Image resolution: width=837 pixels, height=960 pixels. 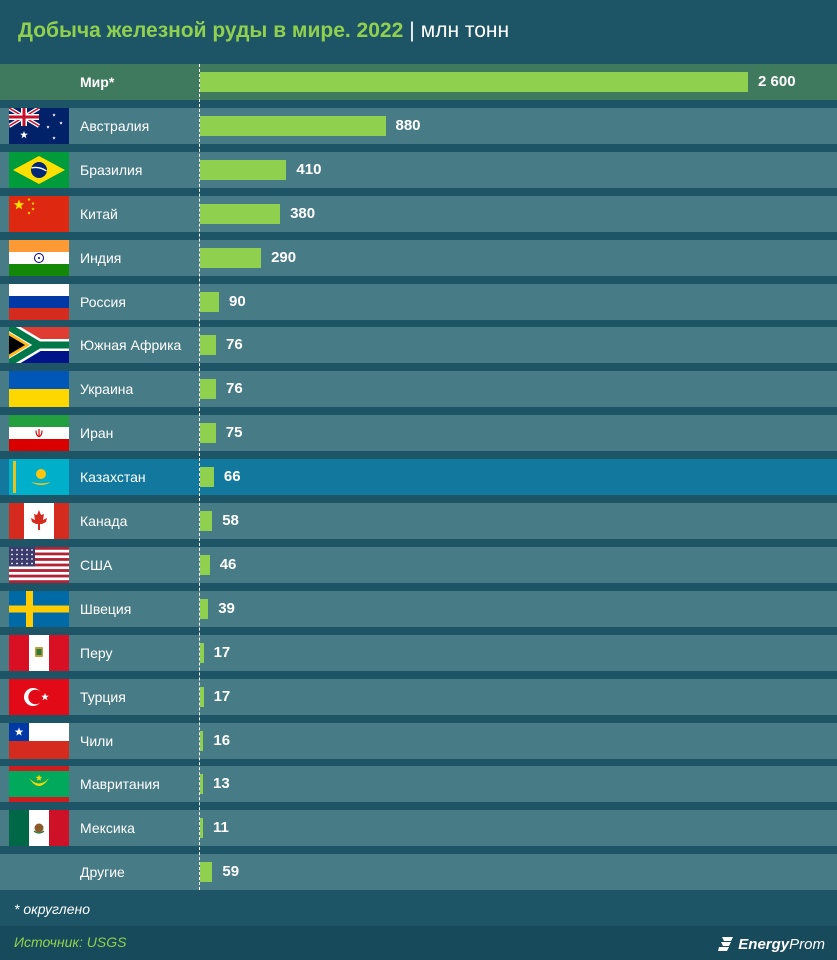 I want to click on table-row: Чили 16, so click(x=418, y=740).